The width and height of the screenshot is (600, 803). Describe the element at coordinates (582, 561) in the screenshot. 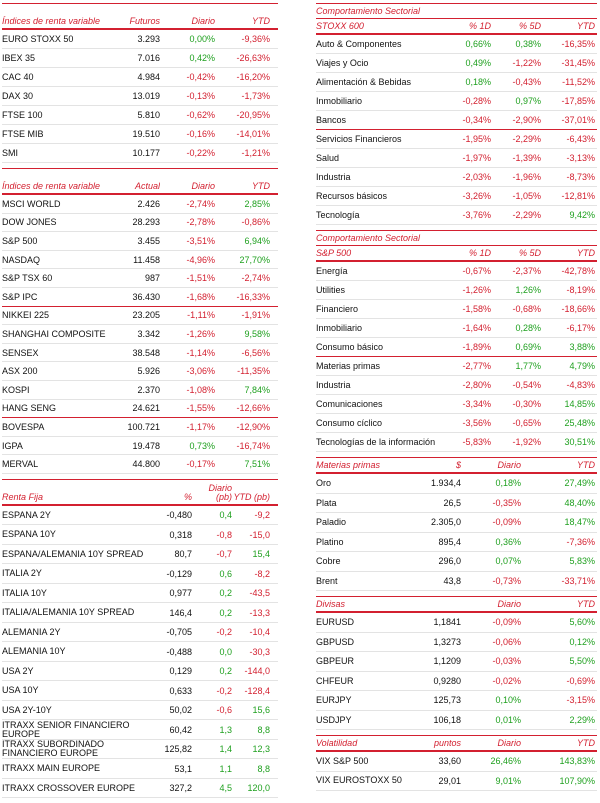

I see `cell-value: 5,83%` at that location.